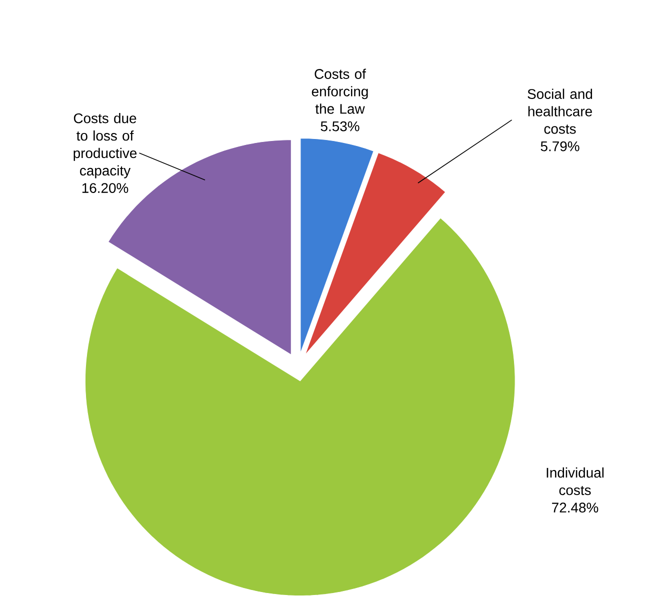  Describe the element at coordinates (575, 481) in the screenshot. I see `slice-label: Individual costs` at that location.